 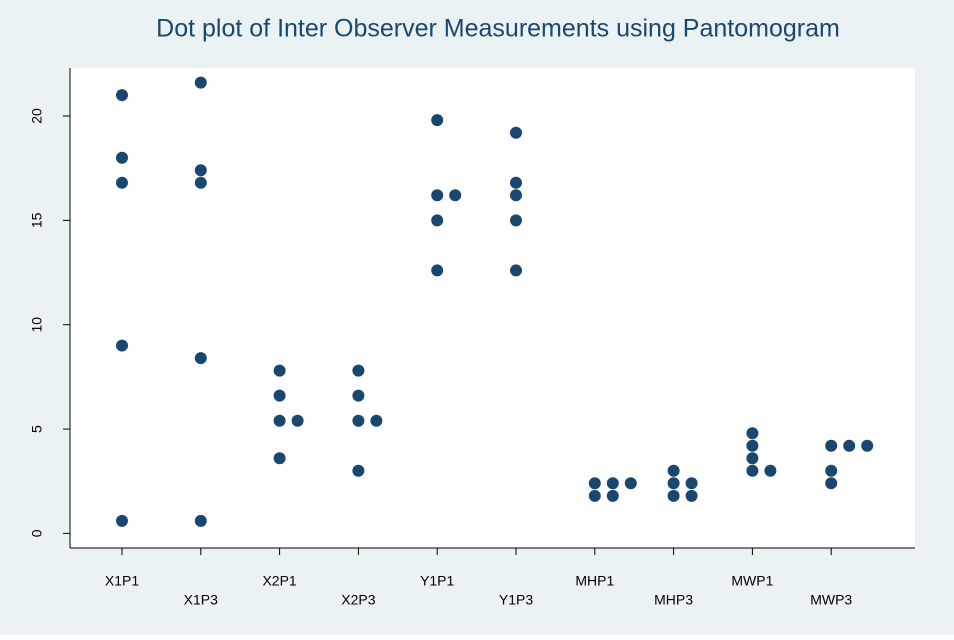 I want to click on x-tick-label: MWP3, so click(x=831, y=600).